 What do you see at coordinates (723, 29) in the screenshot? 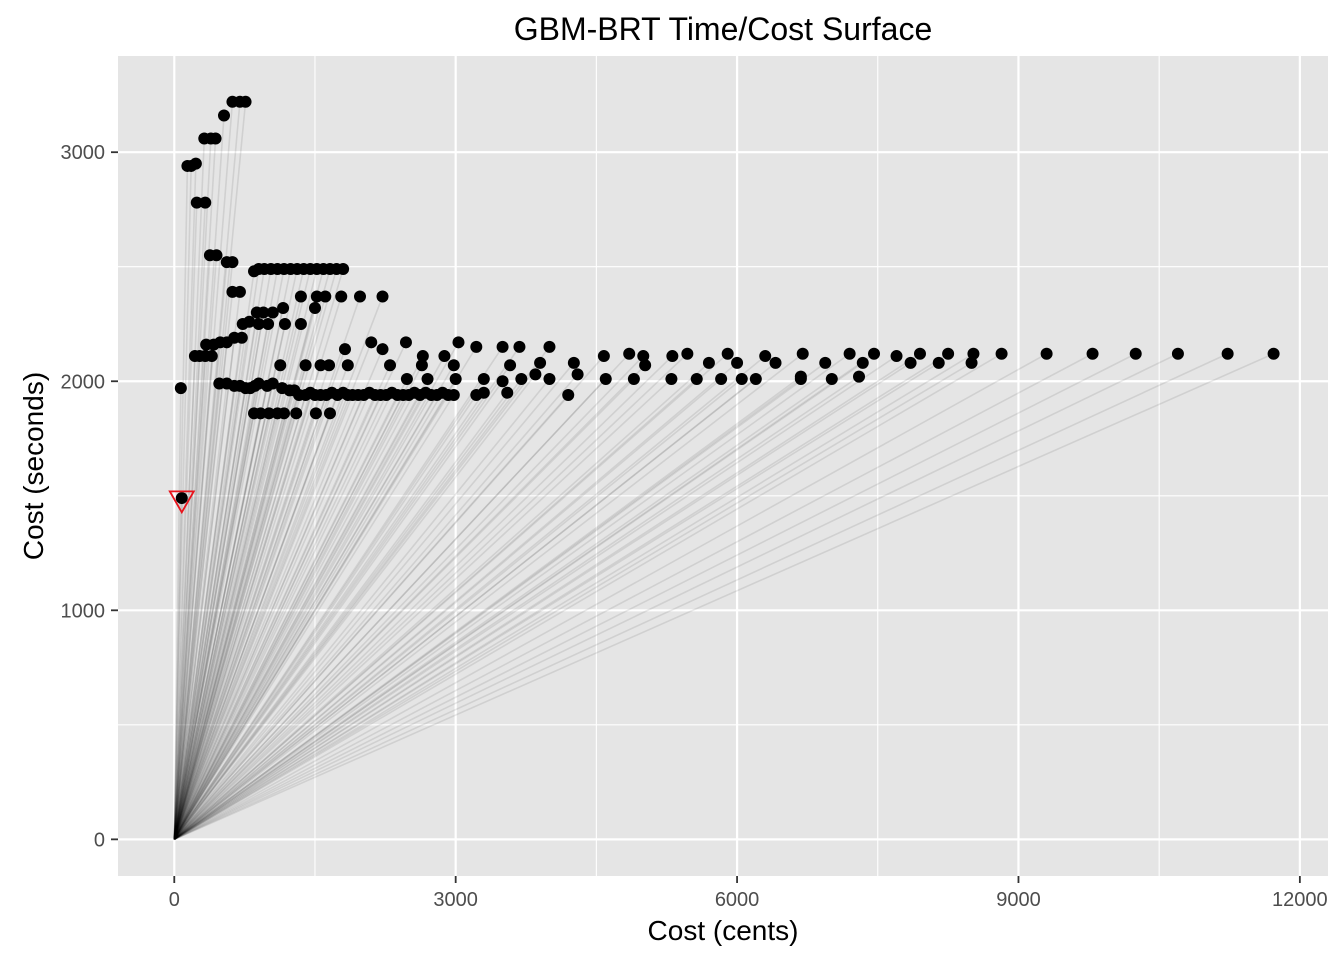
I see `chart-title: GBM-BRT Time/Cost Surface` at bounding box center [723, 29].